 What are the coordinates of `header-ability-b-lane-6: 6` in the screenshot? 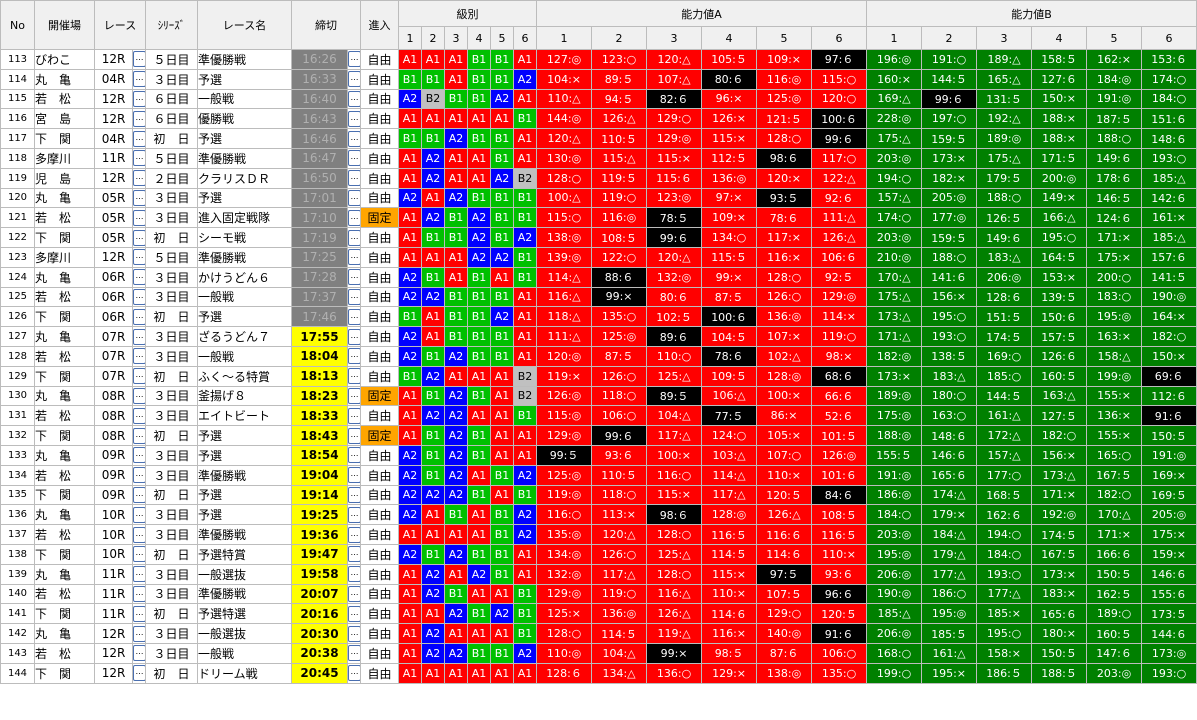 It's located at (1169, 38).